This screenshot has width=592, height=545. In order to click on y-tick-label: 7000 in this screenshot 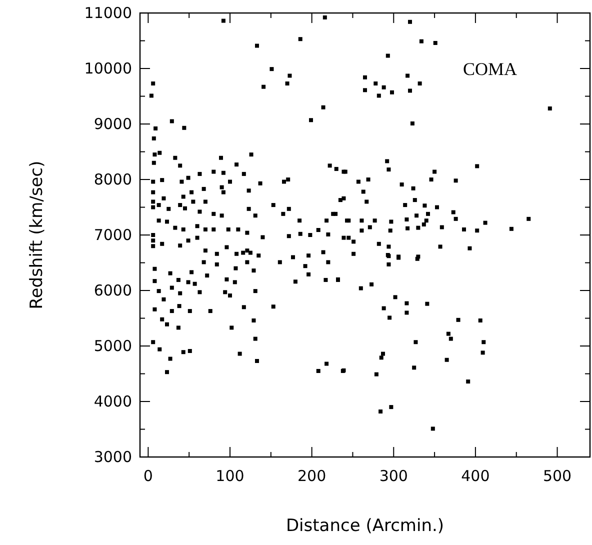, I will do `click(113, 235)`.